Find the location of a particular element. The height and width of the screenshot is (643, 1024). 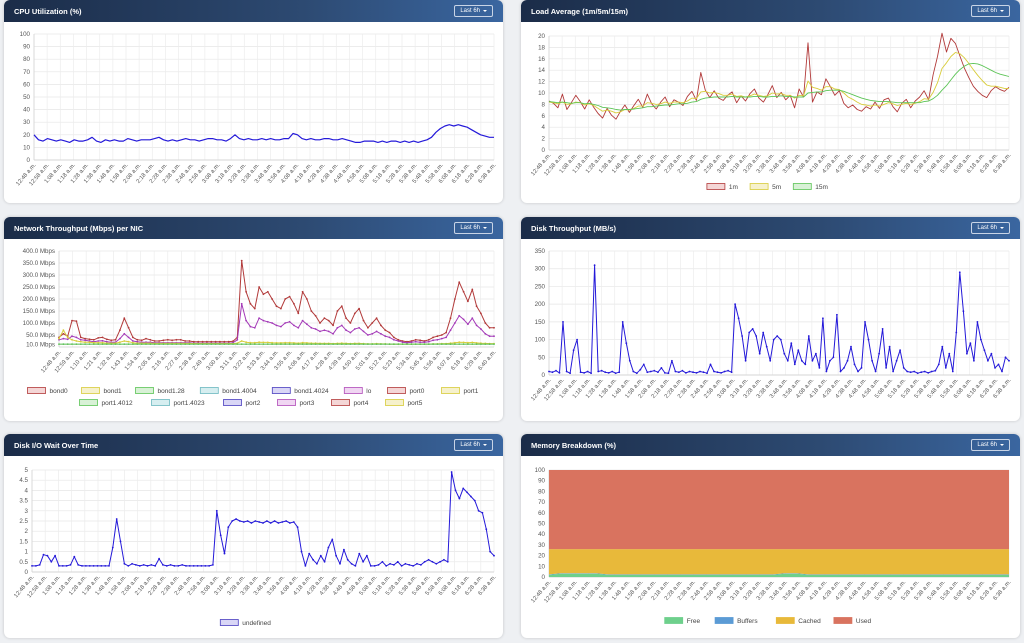

y-tick-label: 0 is located at coordinates (544, 150).